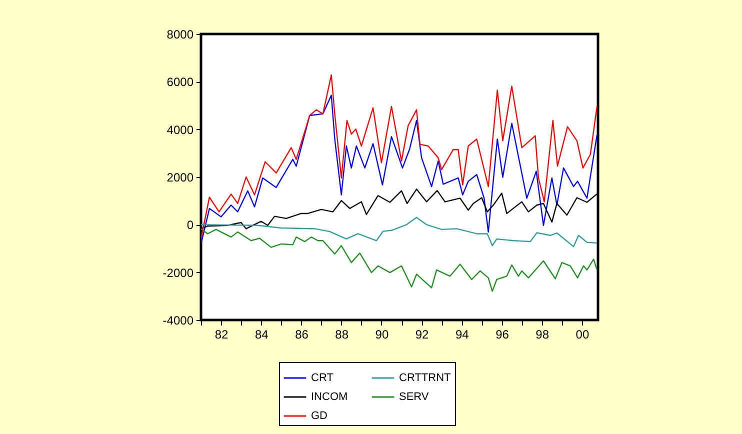  I want to click on x-tick-label: 90, so click(382, 335).